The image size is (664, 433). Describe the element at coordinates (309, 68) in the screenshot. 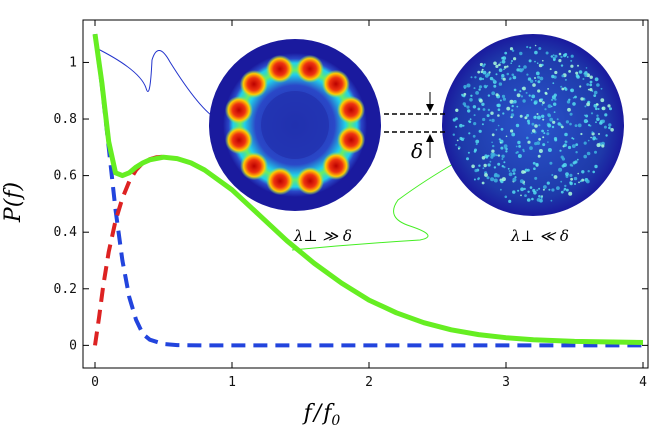

I see `vortex-spot` at that location.